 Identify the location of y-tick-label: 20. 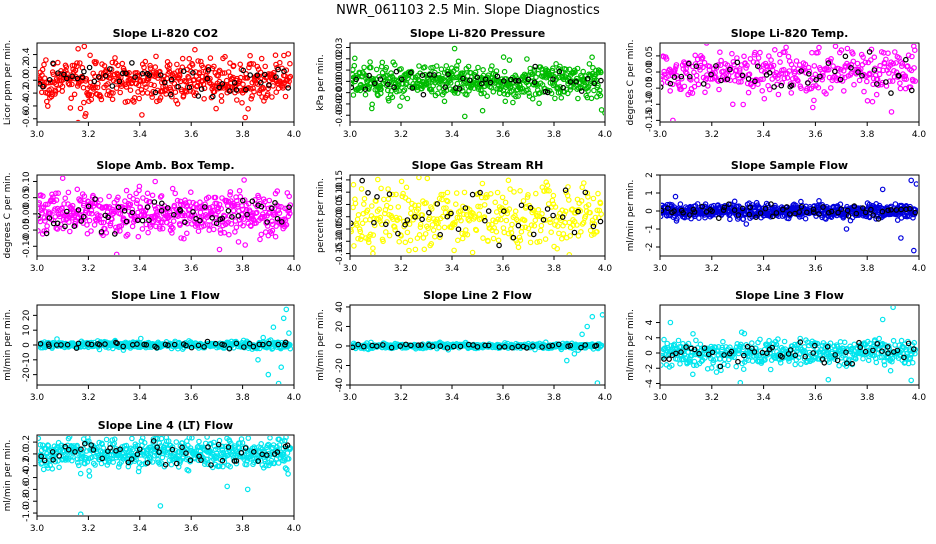
(27, 315).